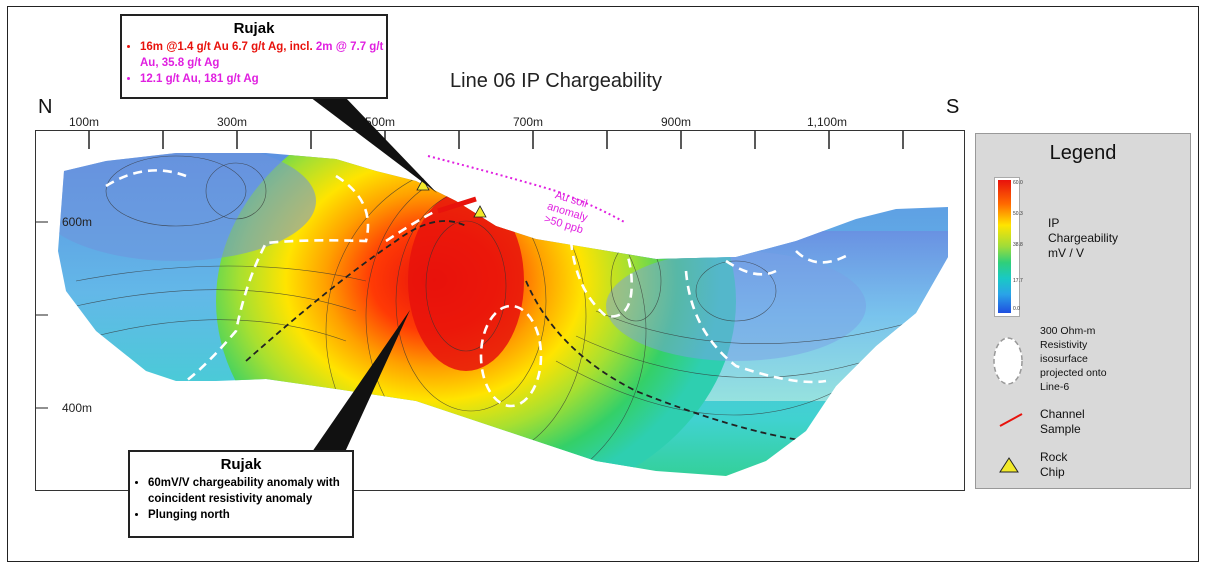 The image size is (1207, 568). I want to click on north-label: N, so click(45, 107).